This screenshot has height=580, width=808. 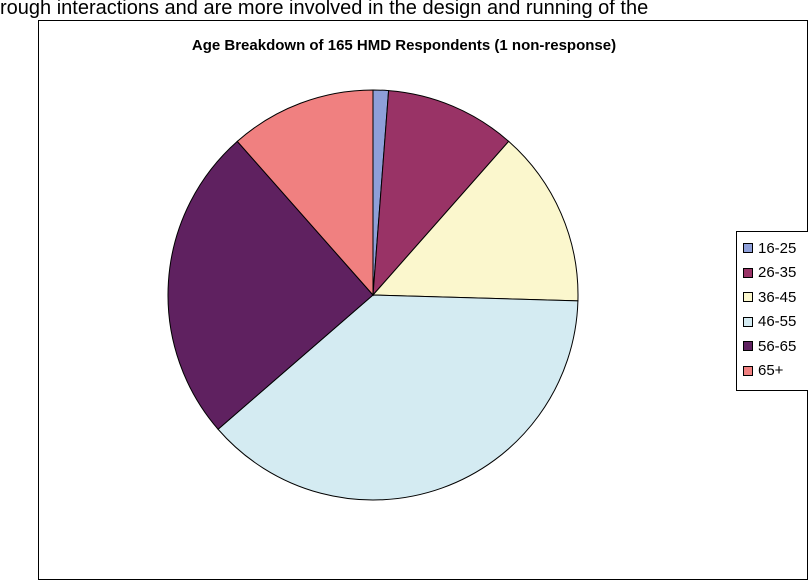 I want to click on legend-label: 26-35, so click(x=777, y=273).